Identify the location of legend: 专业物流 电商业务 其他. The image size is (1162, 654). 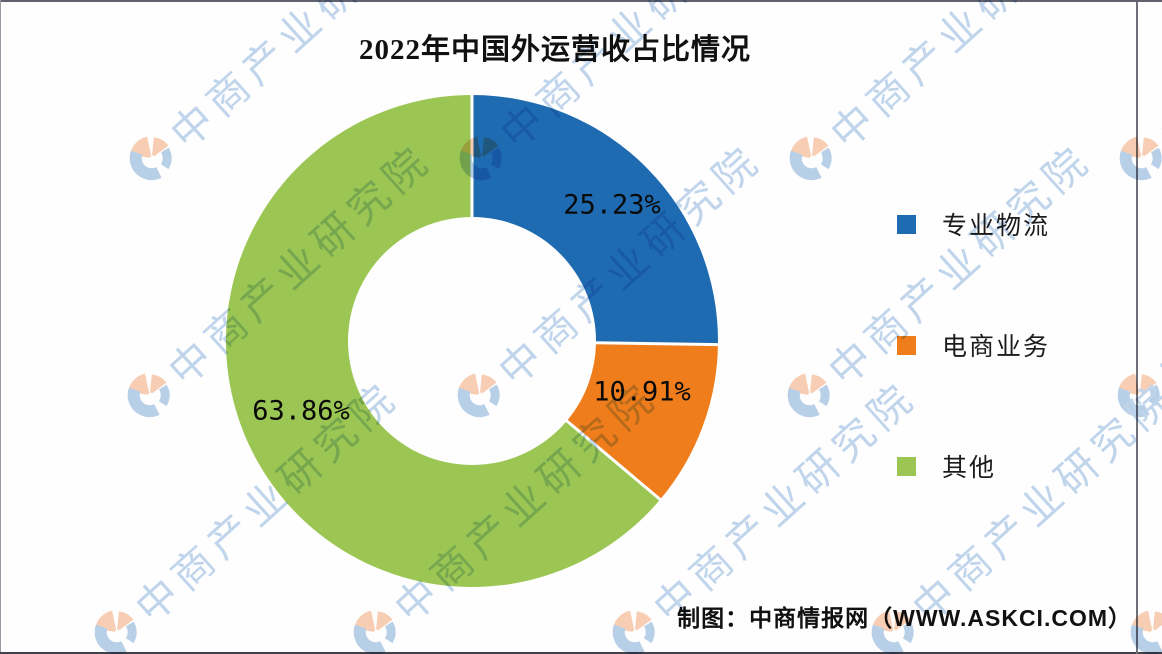
(973, 345).